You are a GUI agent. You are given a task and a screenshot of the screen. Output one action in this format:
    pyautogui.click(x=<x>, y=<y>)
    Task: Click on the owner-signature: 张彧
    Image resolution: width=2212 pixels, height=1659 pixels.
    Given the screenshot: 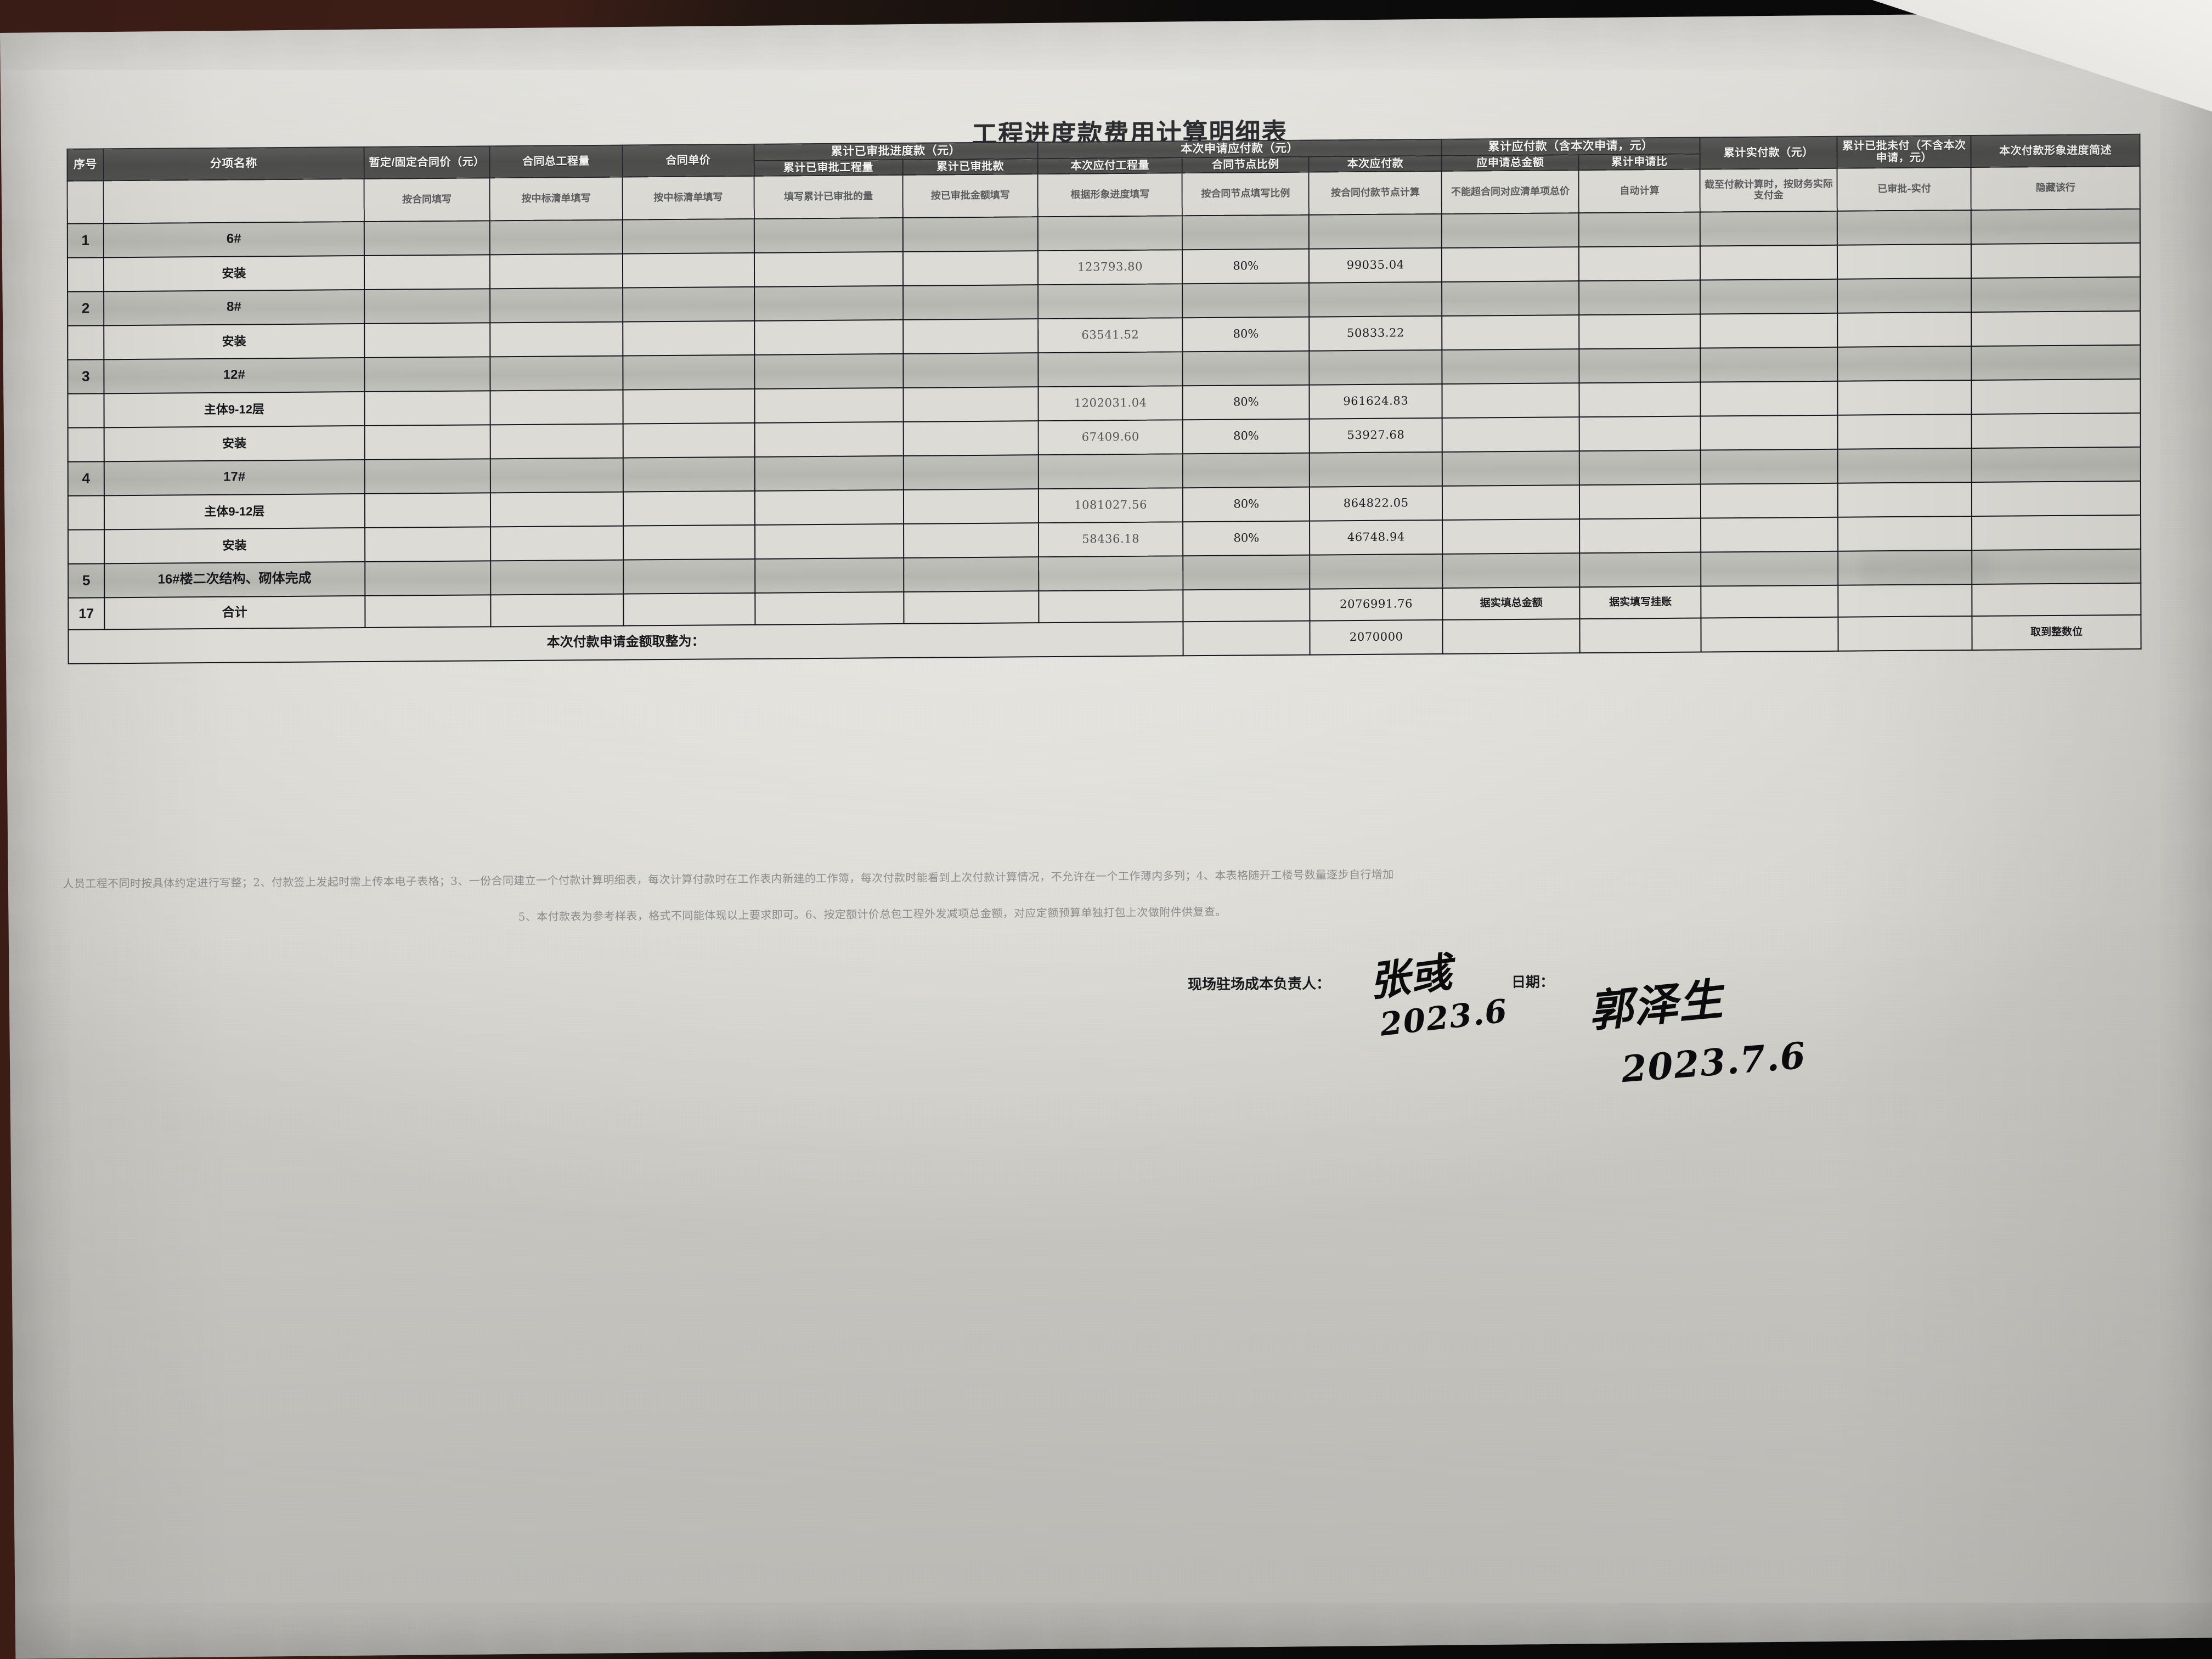 What is the action you would take?
    pyautogui.click(x=1410, y=977)
    